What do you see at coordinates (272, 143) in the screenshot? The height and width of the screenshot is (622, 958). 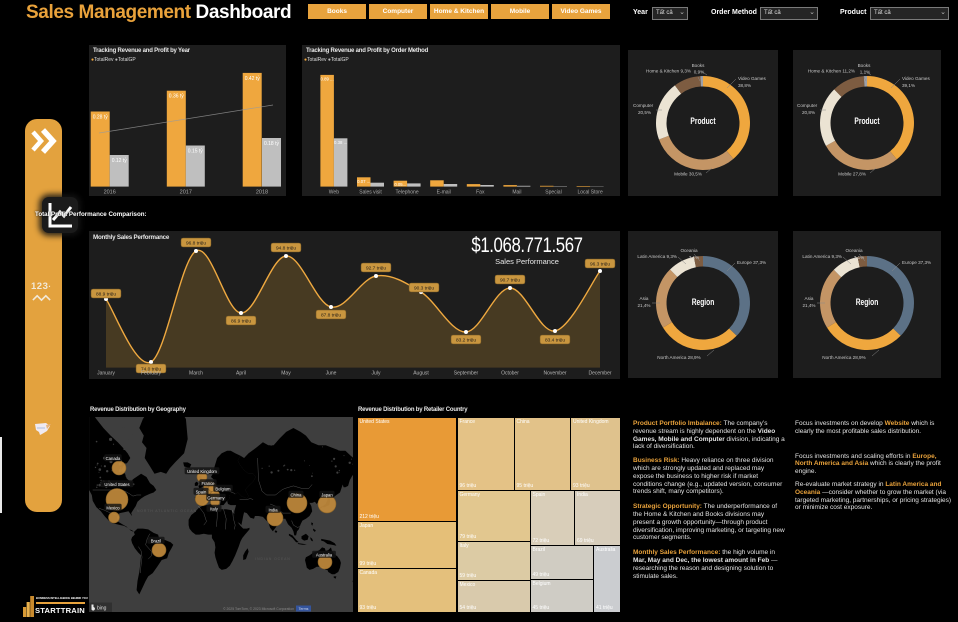 I see `svg-text: 0.18 tỷ` at bounding box center [272, 143].